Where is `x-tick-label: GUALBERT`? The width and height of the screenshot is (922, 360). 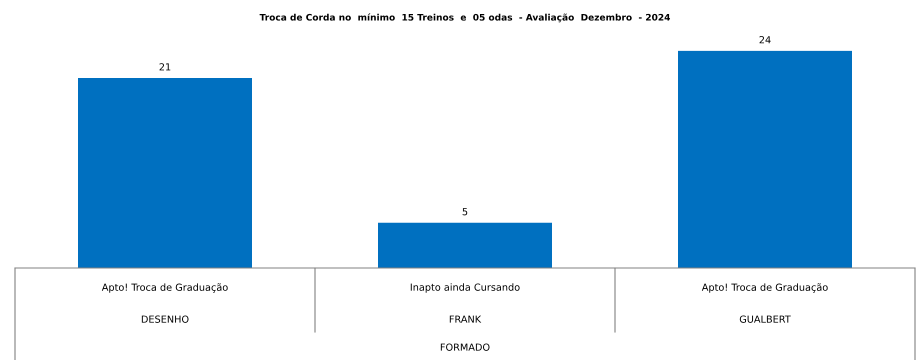
x-tick-label: GUALBERT is located at coordinates (765, 319).